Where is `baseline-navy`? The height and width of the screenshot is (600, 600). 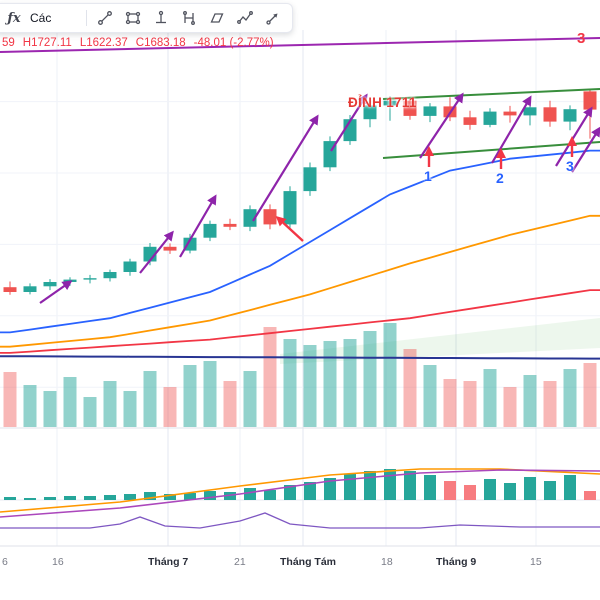
baseline-navy is located at coordinates (300, 357).